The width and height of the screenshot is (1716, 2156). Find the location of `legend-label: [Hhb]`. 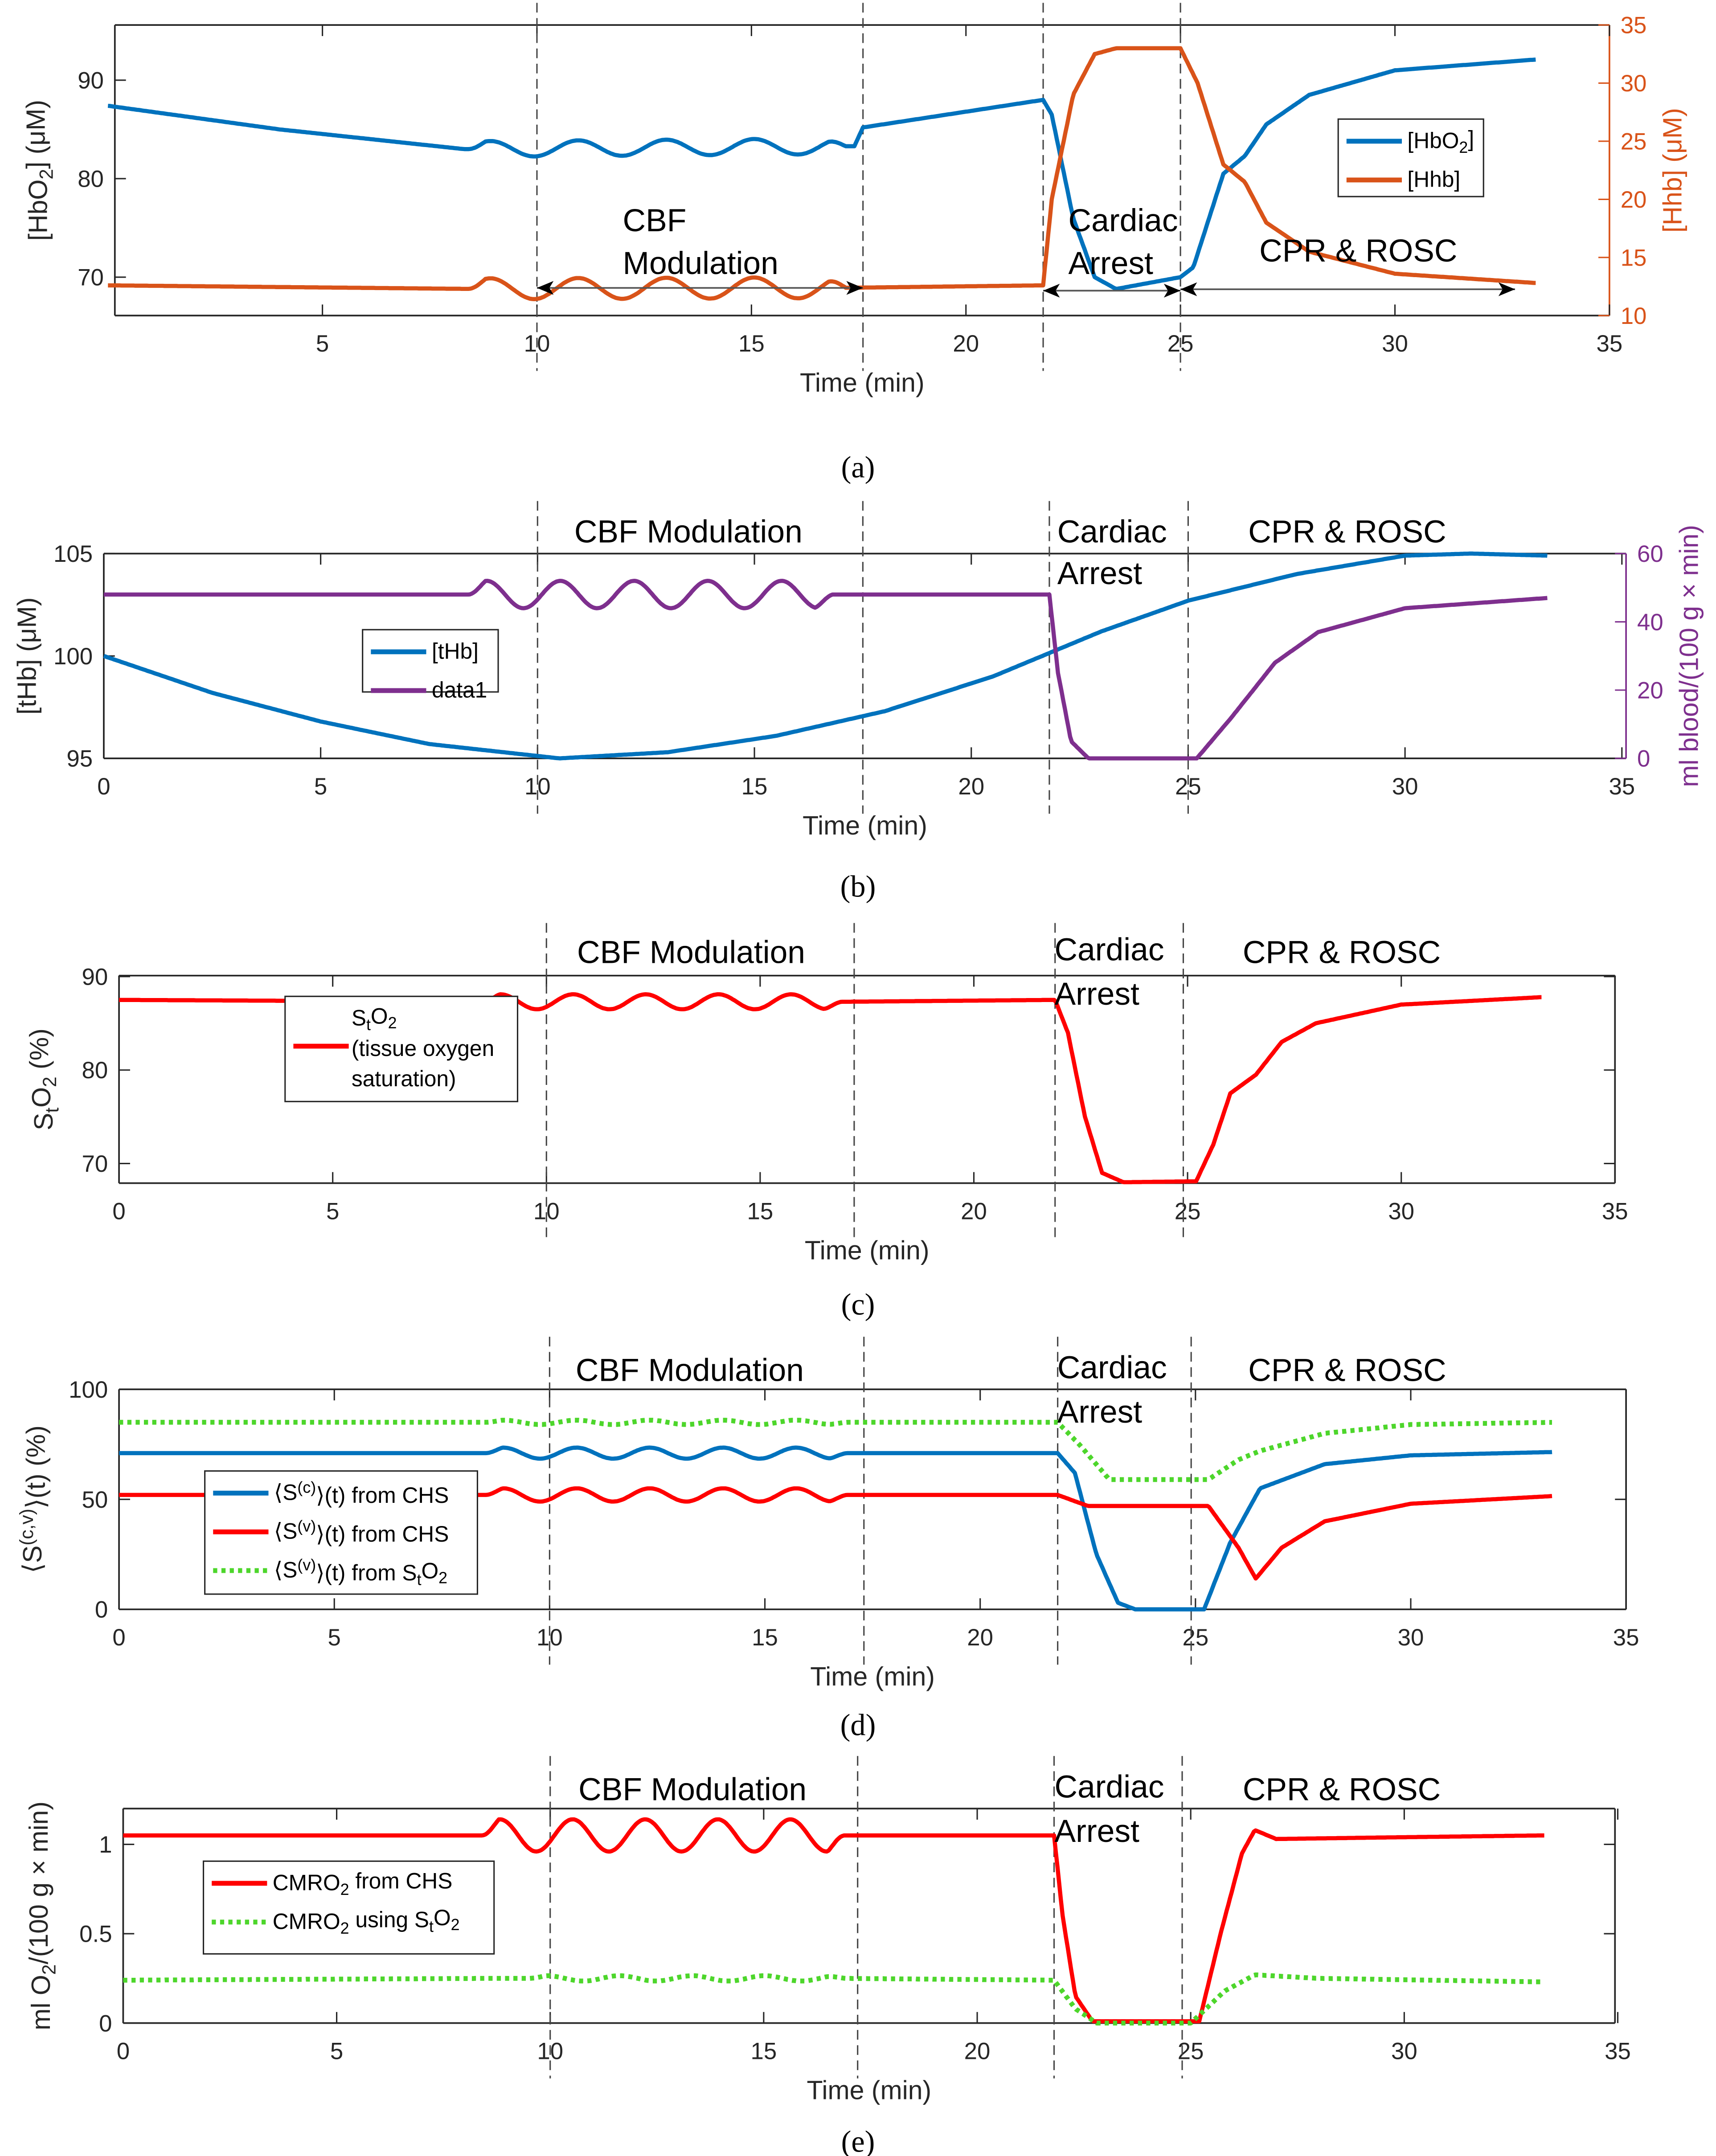

legend-label: [Hhb] is located at coordinates (1433, 179).